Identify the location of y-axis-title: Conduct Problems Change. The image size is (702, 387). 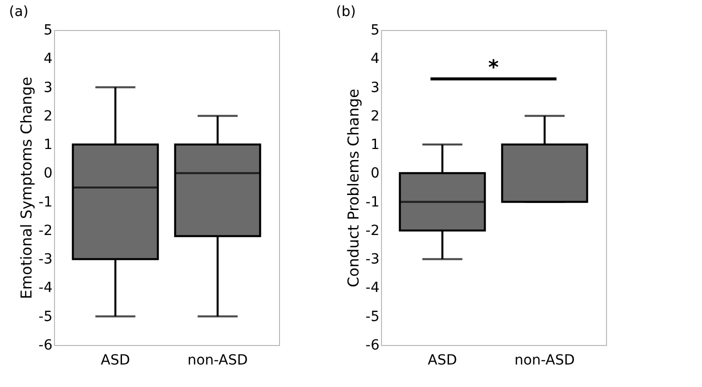
(353, 188).